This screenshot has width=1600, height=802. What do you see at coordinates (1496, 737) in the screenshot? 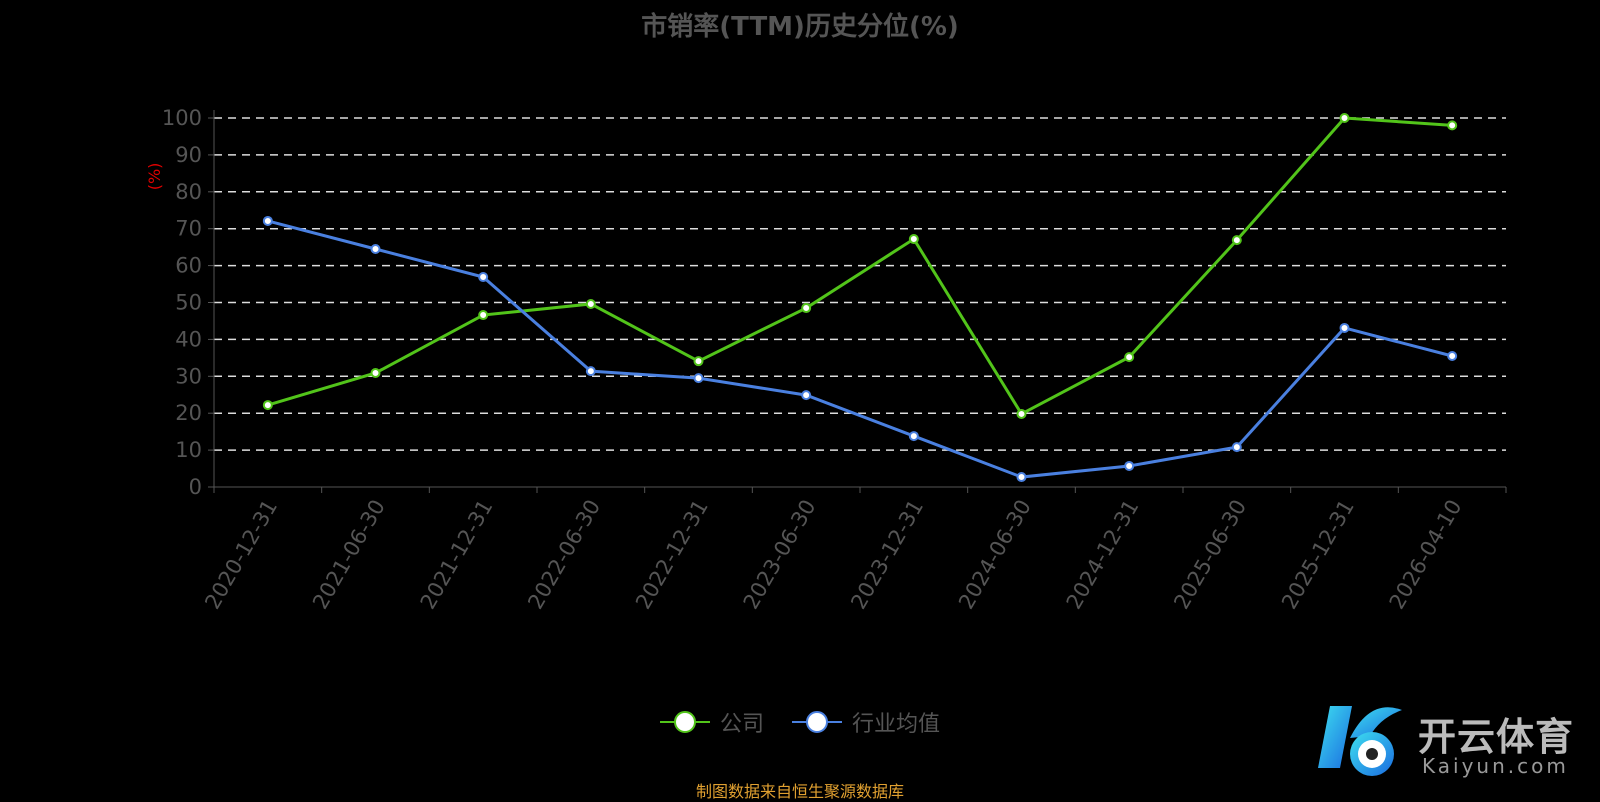
I see `watermark-cn: 开云体育` at bounding box center [1496, 737].